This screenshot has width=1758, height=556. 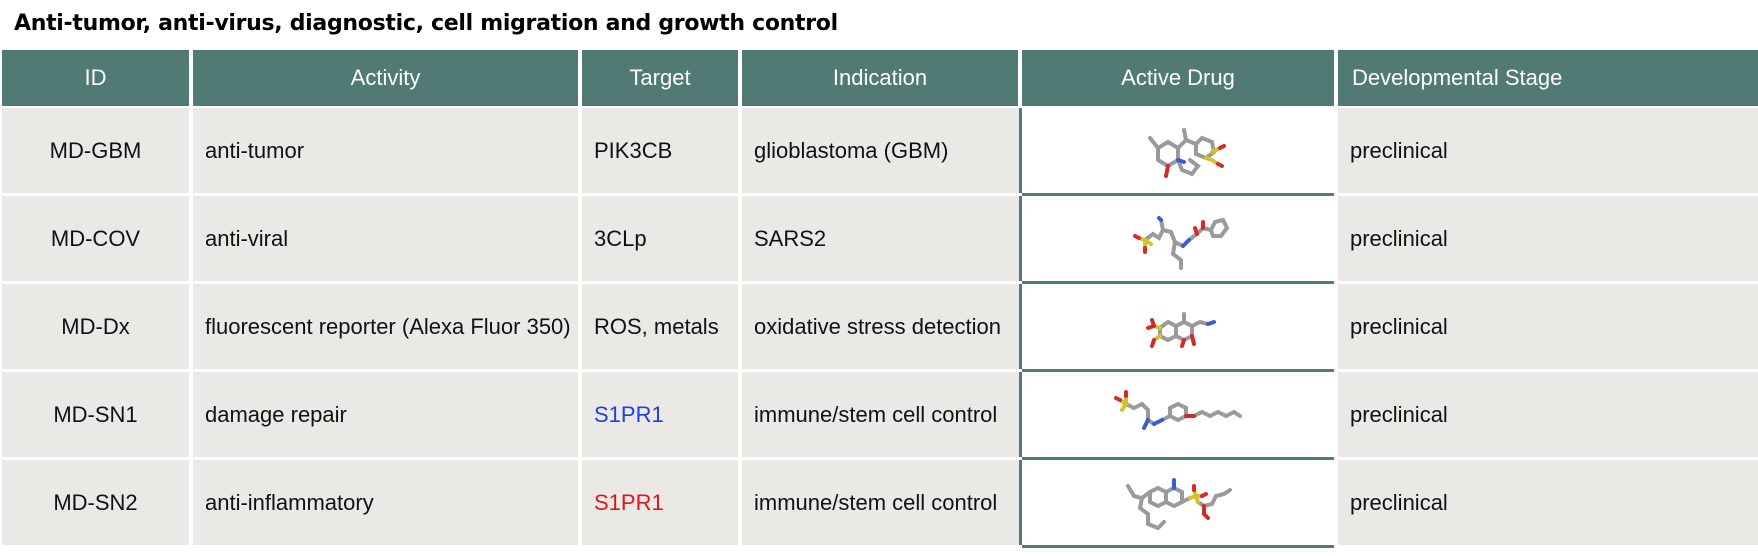 What do you see at coordinates (95, 239) in the screenshot?
I see `cell-id: MD-COV` at bounding box center [95, 239].